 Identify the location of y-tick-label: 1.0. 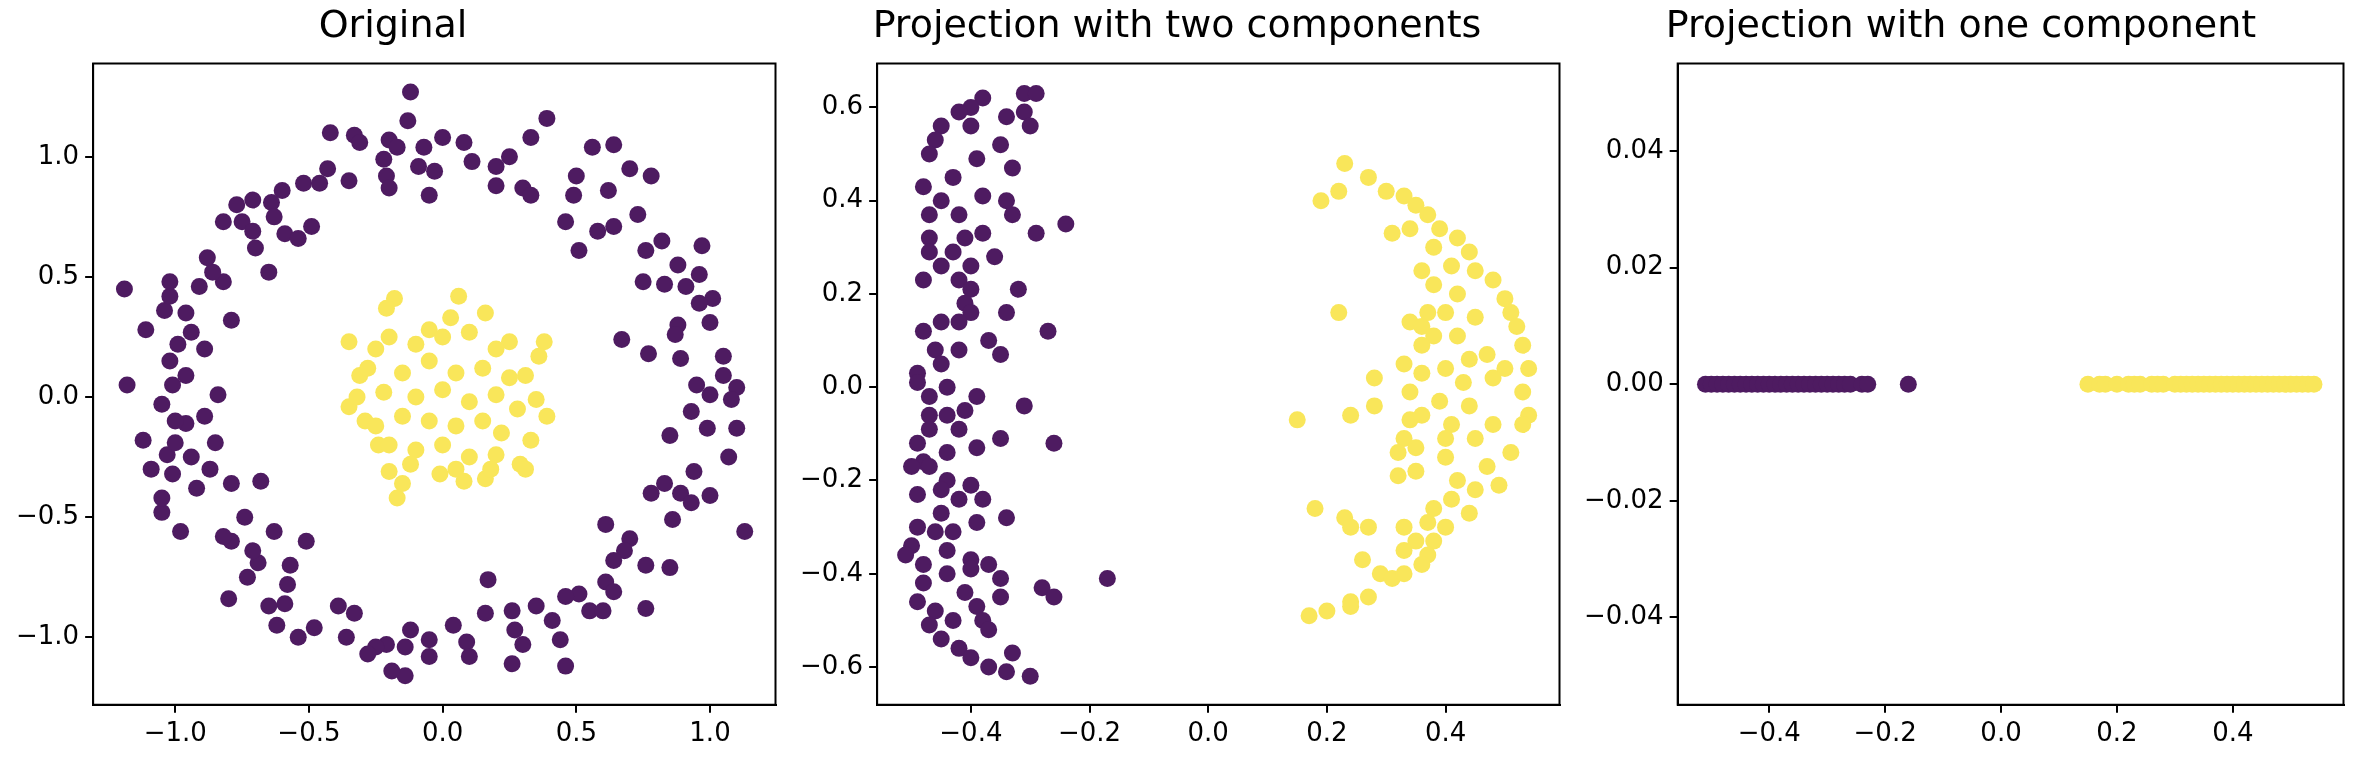
(58, 154).